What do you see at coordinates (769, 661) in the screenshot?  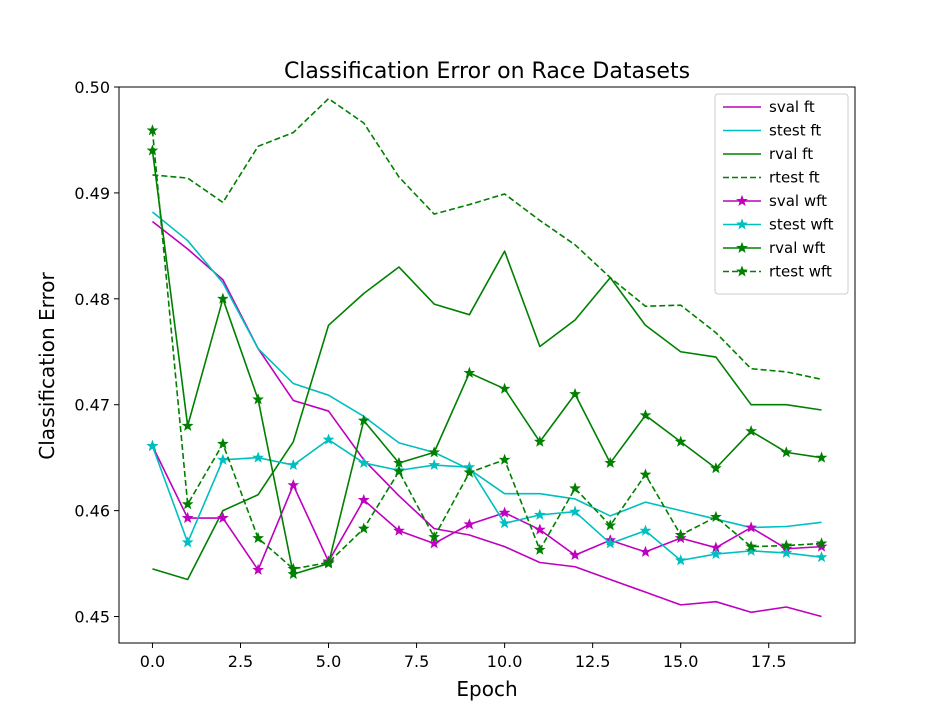 I see `x-tick-label: 17.5` at bounding box center [769, 661].